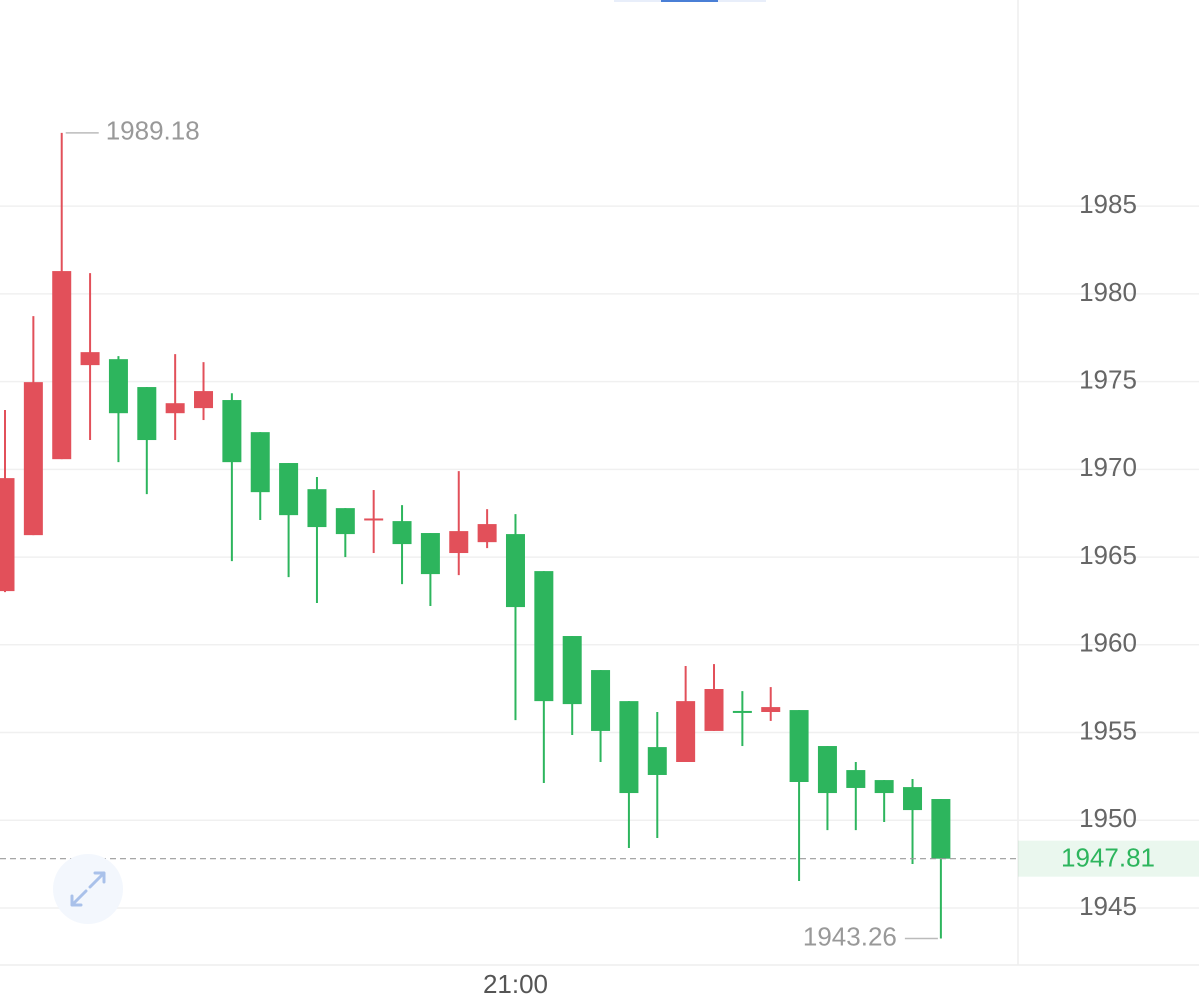 The height and width of the screenshot is (1005, 1199). What do you see at coordinates (689, 1) in the screenshot?
I see `tab-indicator` at bounding box center [689, 1].